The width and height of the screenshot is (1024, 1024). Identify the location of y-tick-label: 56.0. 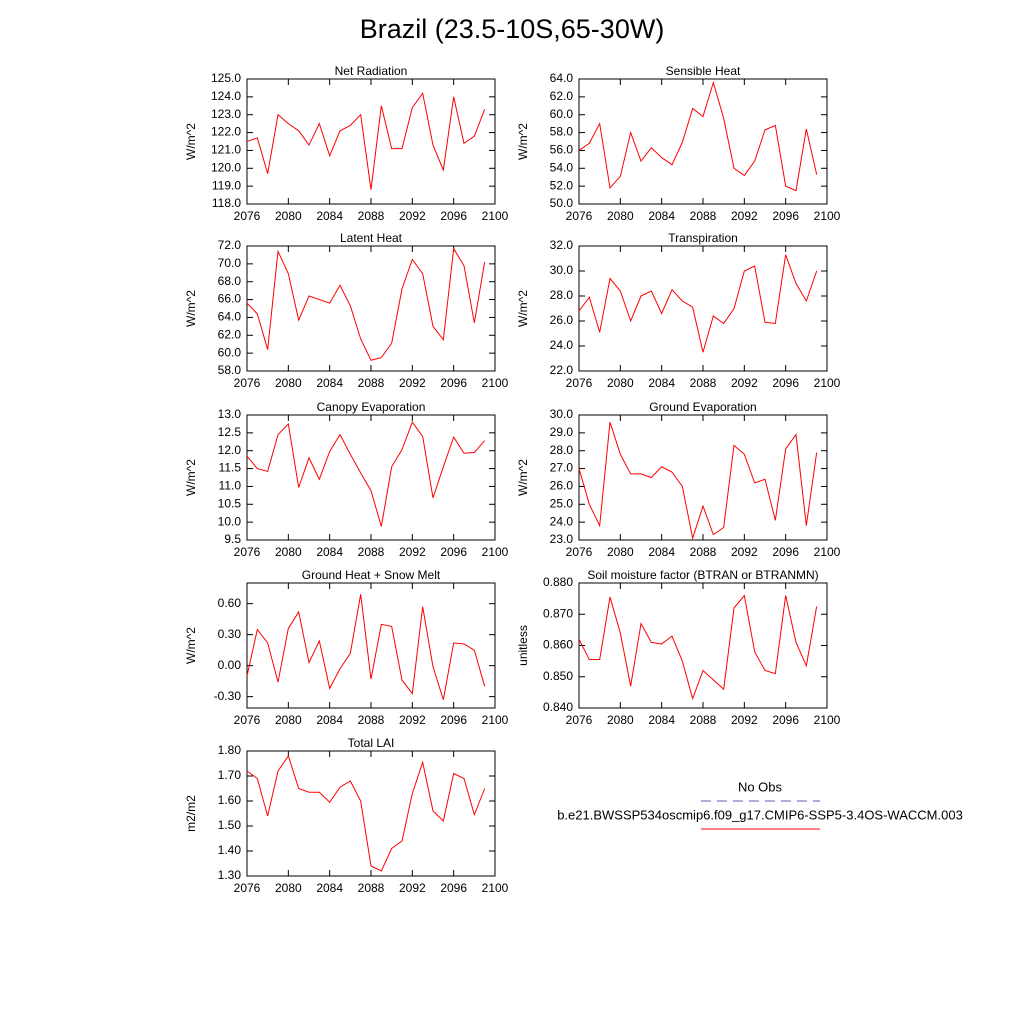
(562, 150).